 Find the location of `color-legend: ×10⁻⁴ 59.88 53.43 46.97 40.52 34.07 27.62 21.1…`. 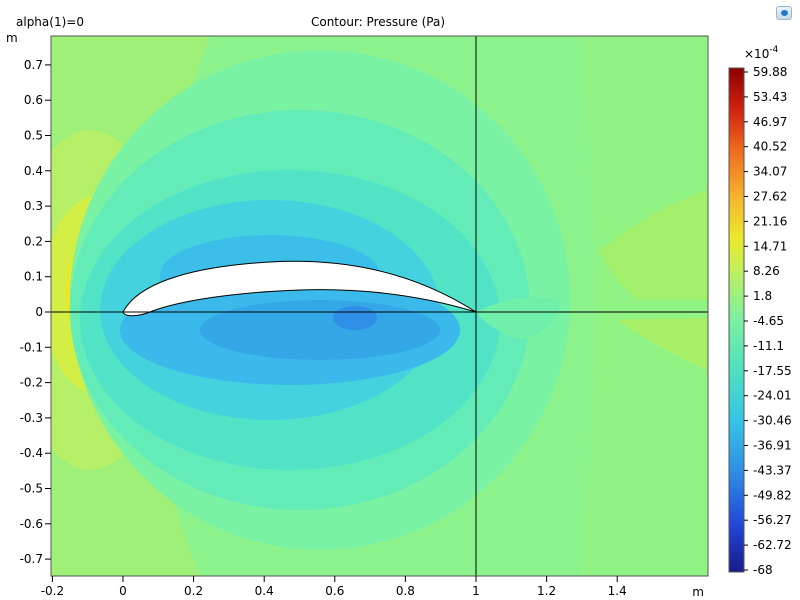

color-legend: ×10⁻⁴ 59.88 53.43 46.97 40.52 34.07 27.62 21.1… is located at coordinates (760, 311).